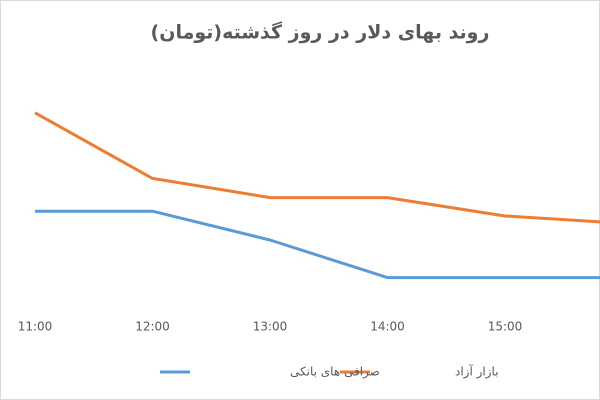  Describe the element at coordinates (505, 327) in the screenshot. I see `x-tick-label: 15:00` at that location.